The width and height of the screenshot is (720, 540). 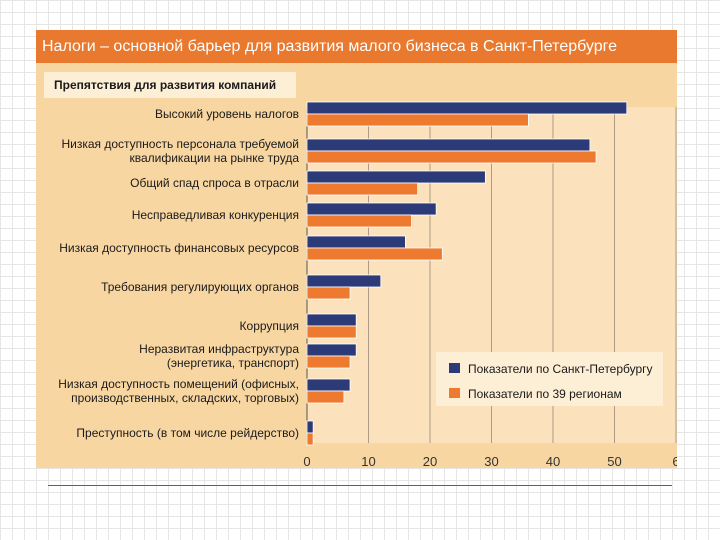 What do you see at coordinates (170, 85) in the screenshot?
I see `chart-subtitle: Препятствия для развития компаний` at bounding box center [170, 85].